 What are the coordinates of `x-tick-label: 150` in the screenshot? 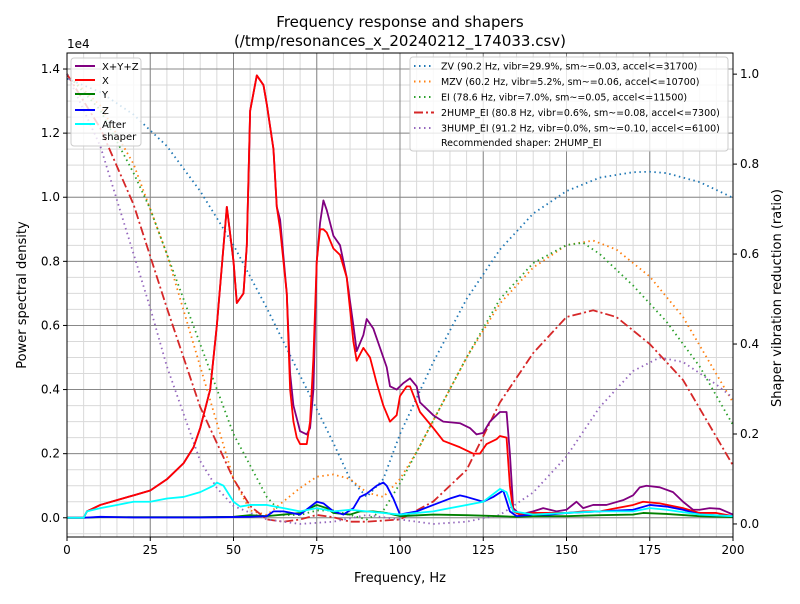 It's located at (566, 550).